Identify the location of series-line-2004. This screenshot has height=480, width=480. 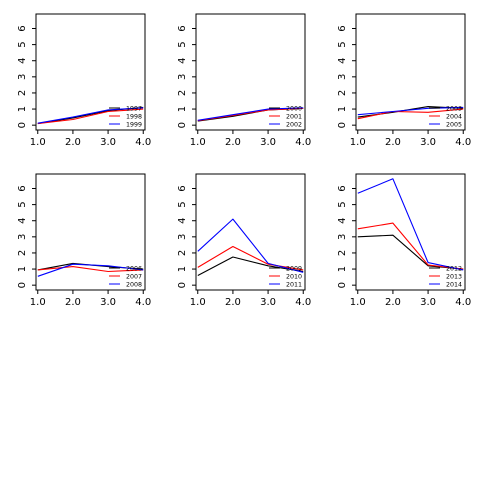
(410, 114).